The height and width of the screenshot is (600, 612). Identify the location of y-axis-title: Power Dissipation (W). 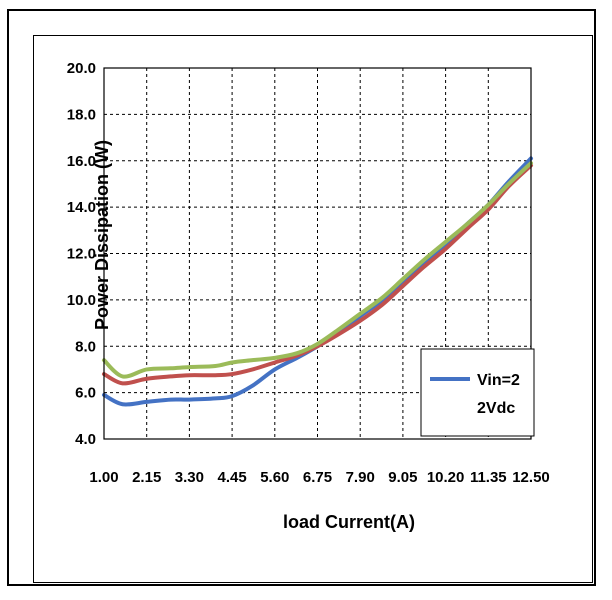
(102, 235).